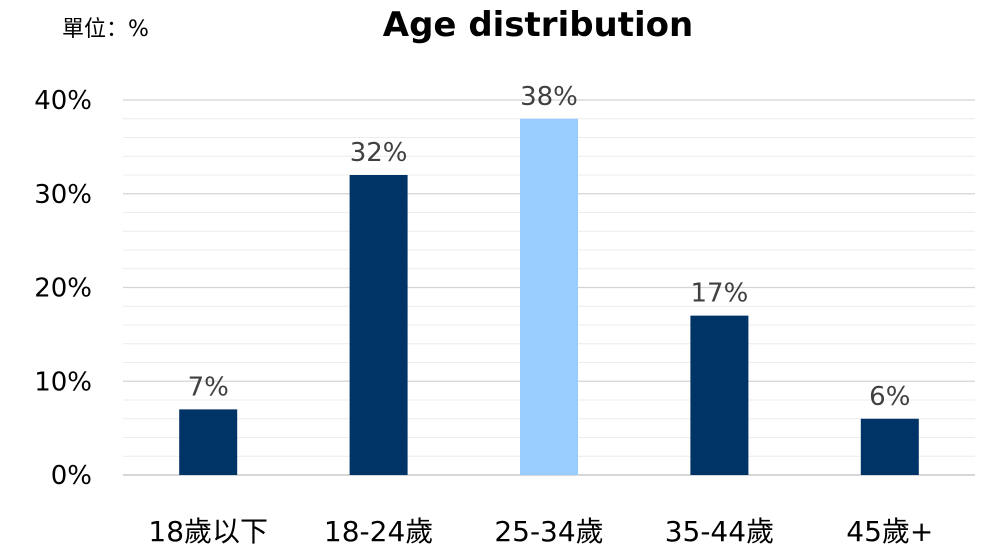 The width and height of the screenshot is (992, 554). What do you see at coordinates (63, 382) in the screenshot?
I see `y-tick-label: 10%` at bounding box center [63, 382].